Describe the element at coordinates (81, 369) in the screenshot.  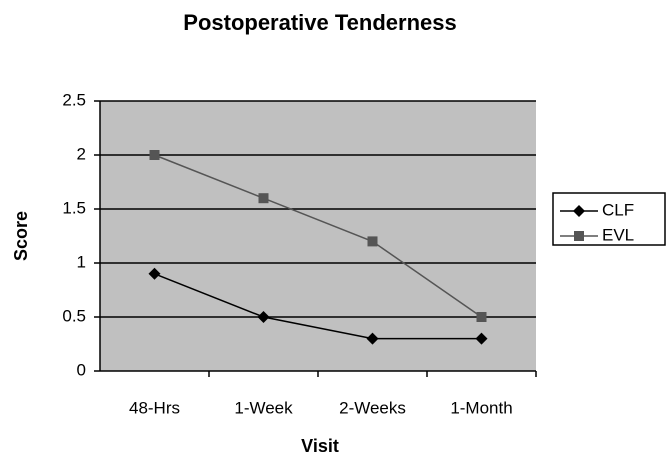
I see `y-tick-label: 0` at that location.